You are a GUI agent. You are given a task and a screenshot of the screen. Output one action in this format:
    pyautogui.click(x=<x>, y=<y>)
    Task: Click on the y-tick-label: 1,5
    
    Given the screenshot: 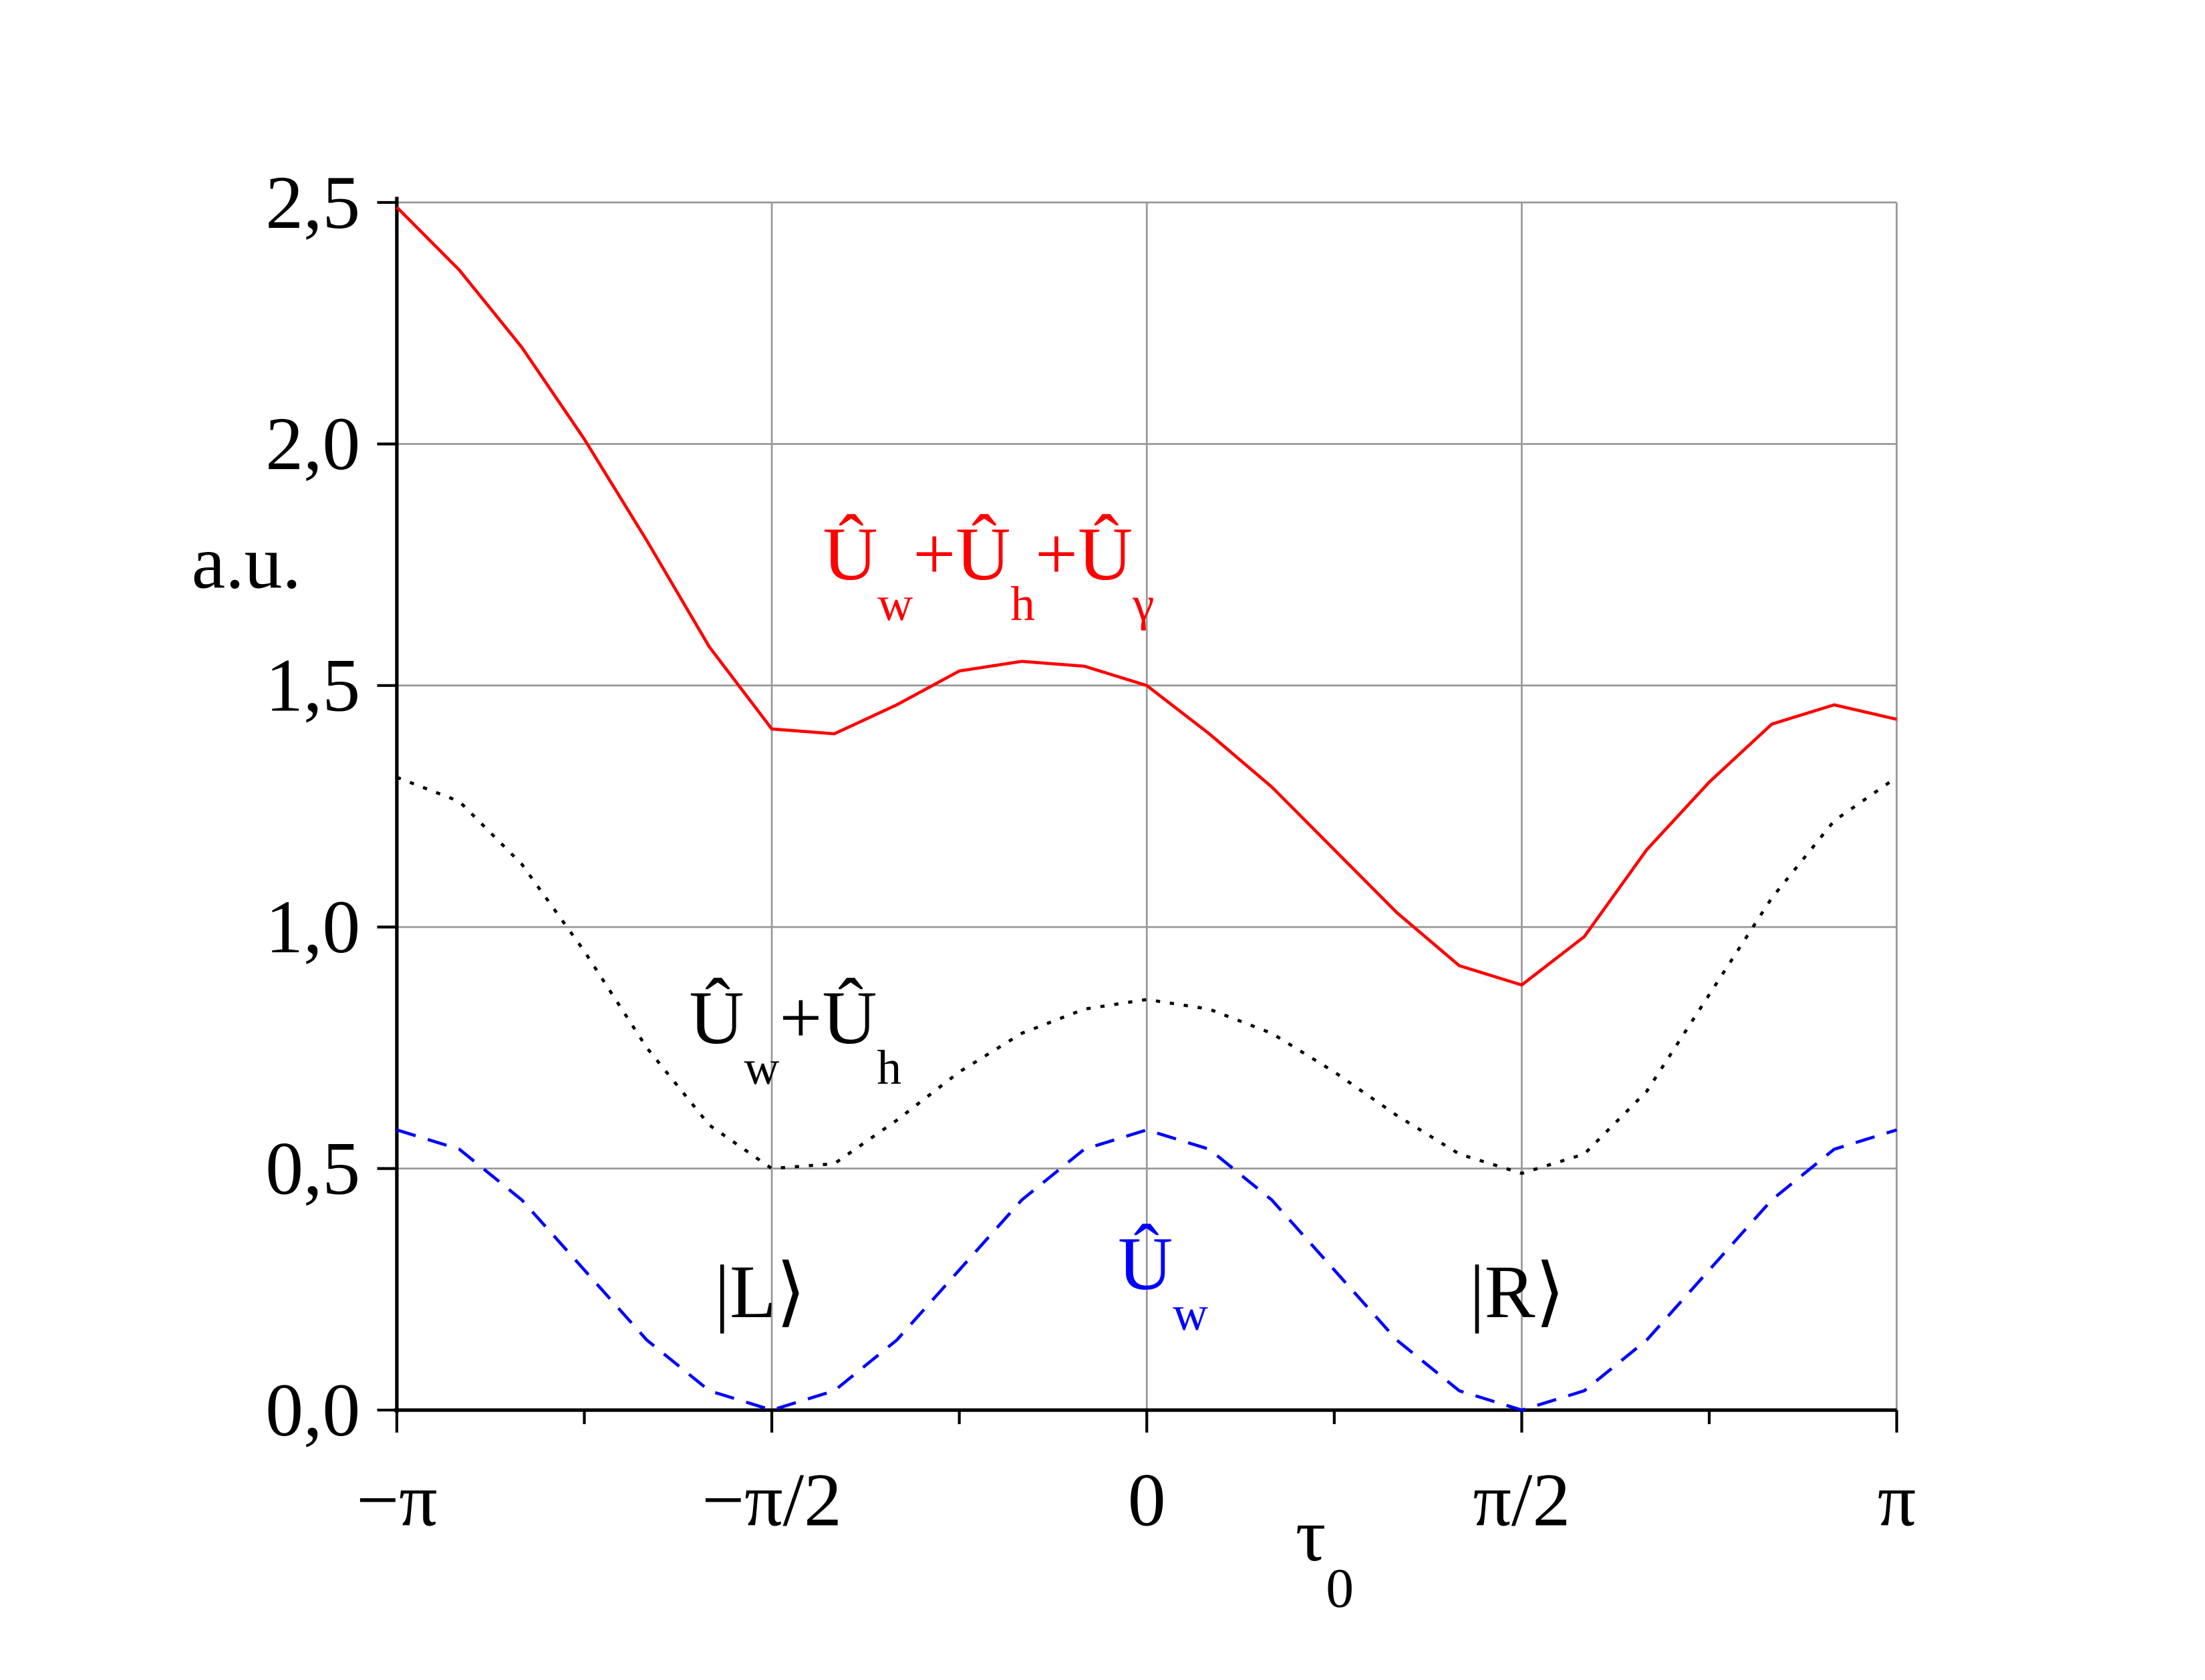 What is the action you would take?
    pyautogui.click(x=312, y=686)
    